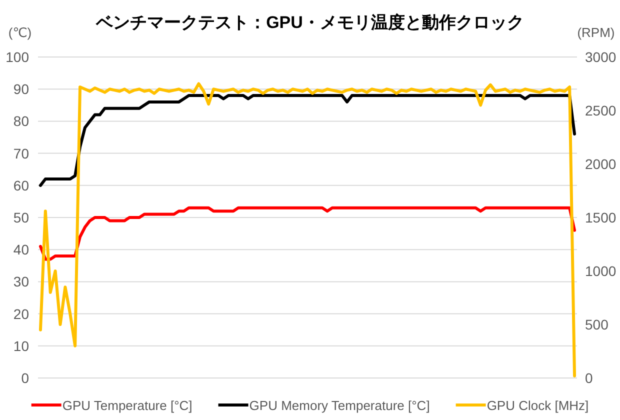  I want to click on y2-tick-label: 2000, so click(600, 164).